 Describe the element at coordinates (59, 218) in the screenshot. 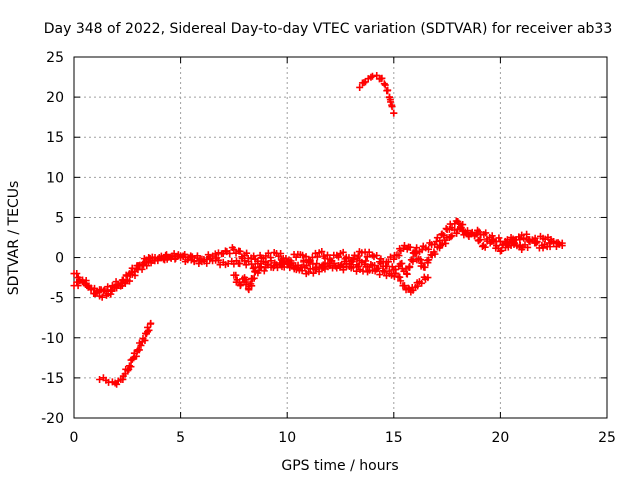

I see `y-tick-label: 5` at that location.